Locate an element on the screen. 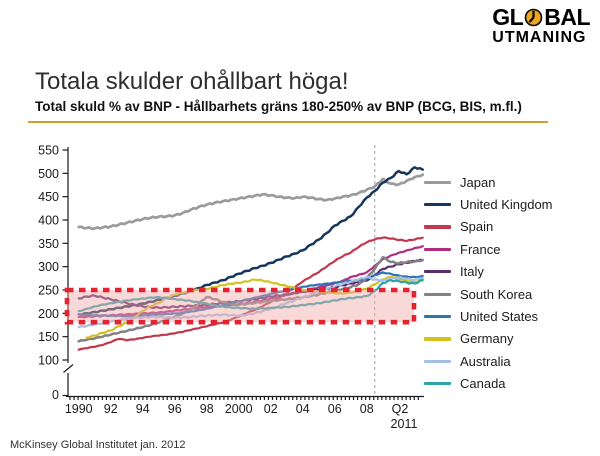  y-tick-label: 100 is located at coordinates (48, 361).